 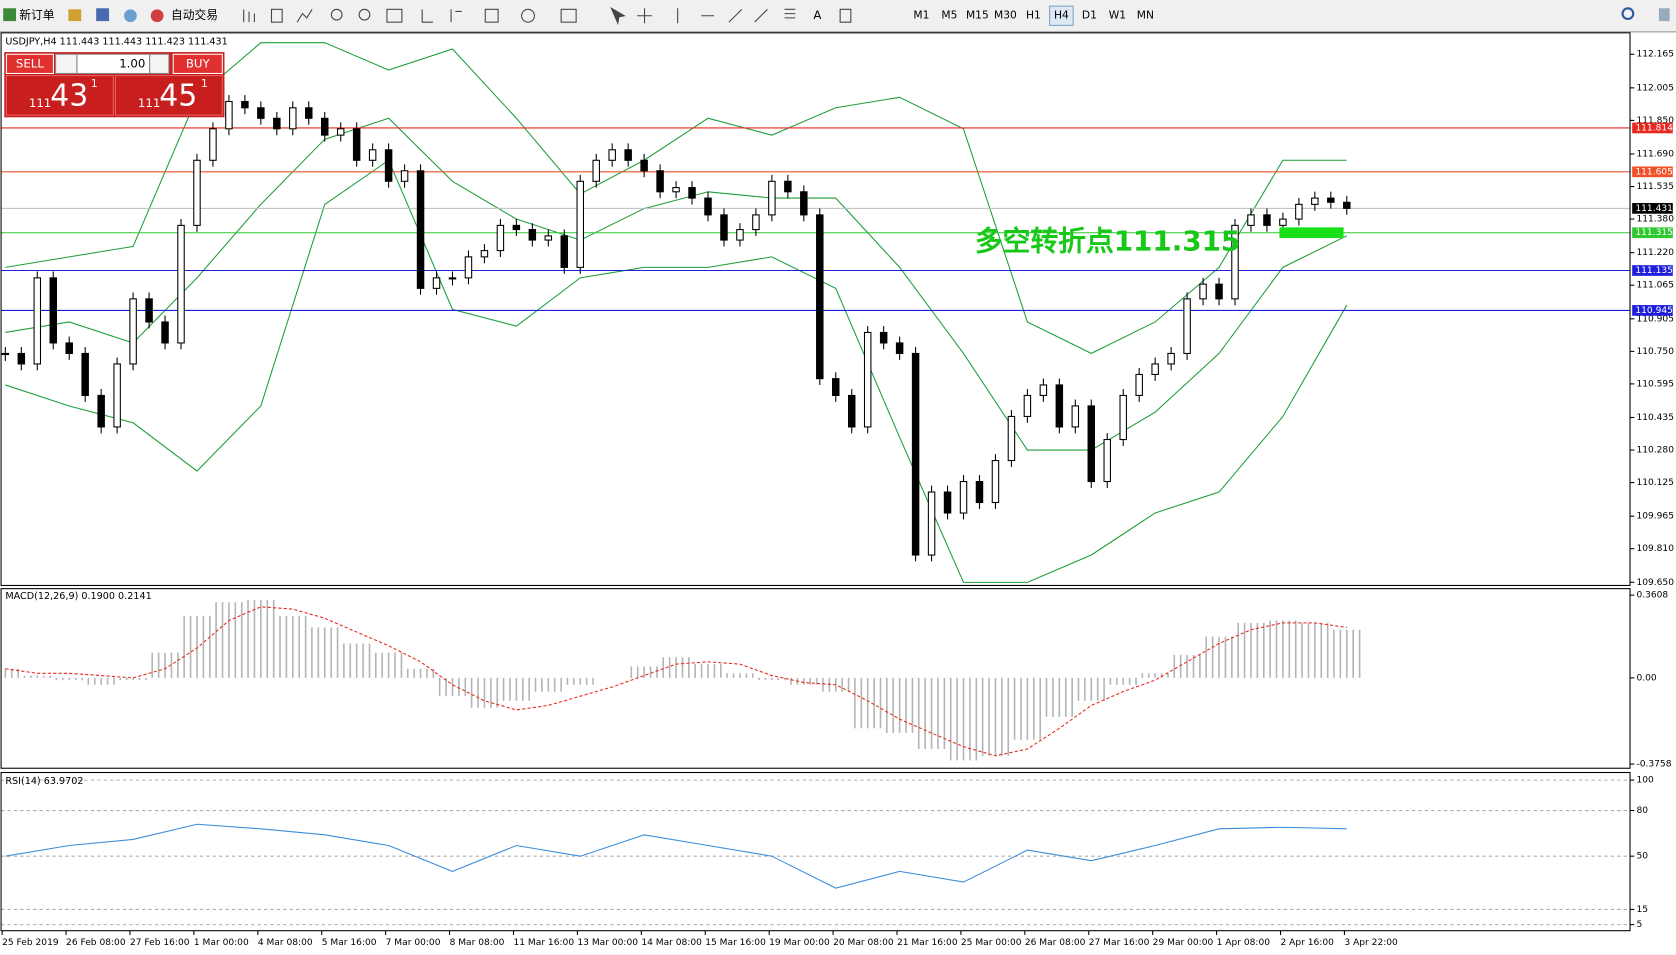 I want to click on toolbar, so click(x=838, y=16).